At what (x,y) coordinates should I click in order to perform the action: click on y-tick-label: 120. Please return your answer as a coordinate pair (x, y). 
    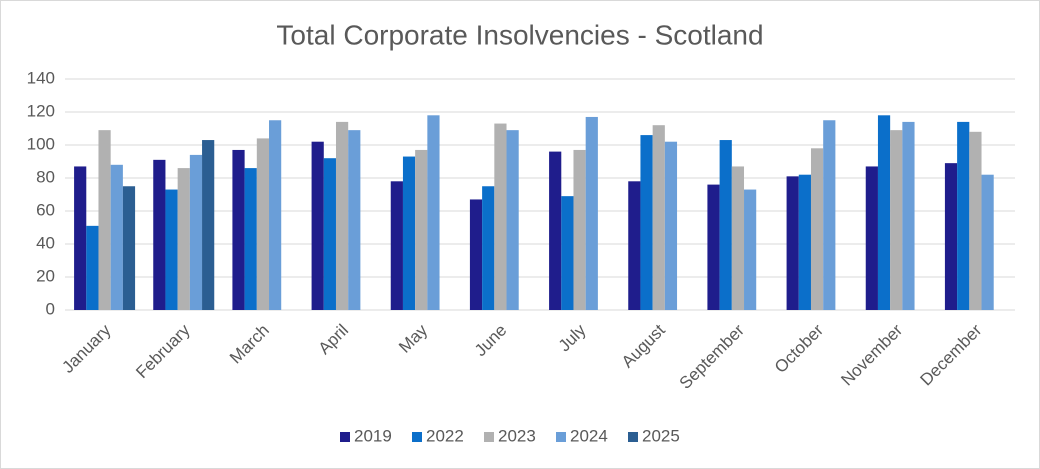
    Looking at the image, I should click on (41, 110).